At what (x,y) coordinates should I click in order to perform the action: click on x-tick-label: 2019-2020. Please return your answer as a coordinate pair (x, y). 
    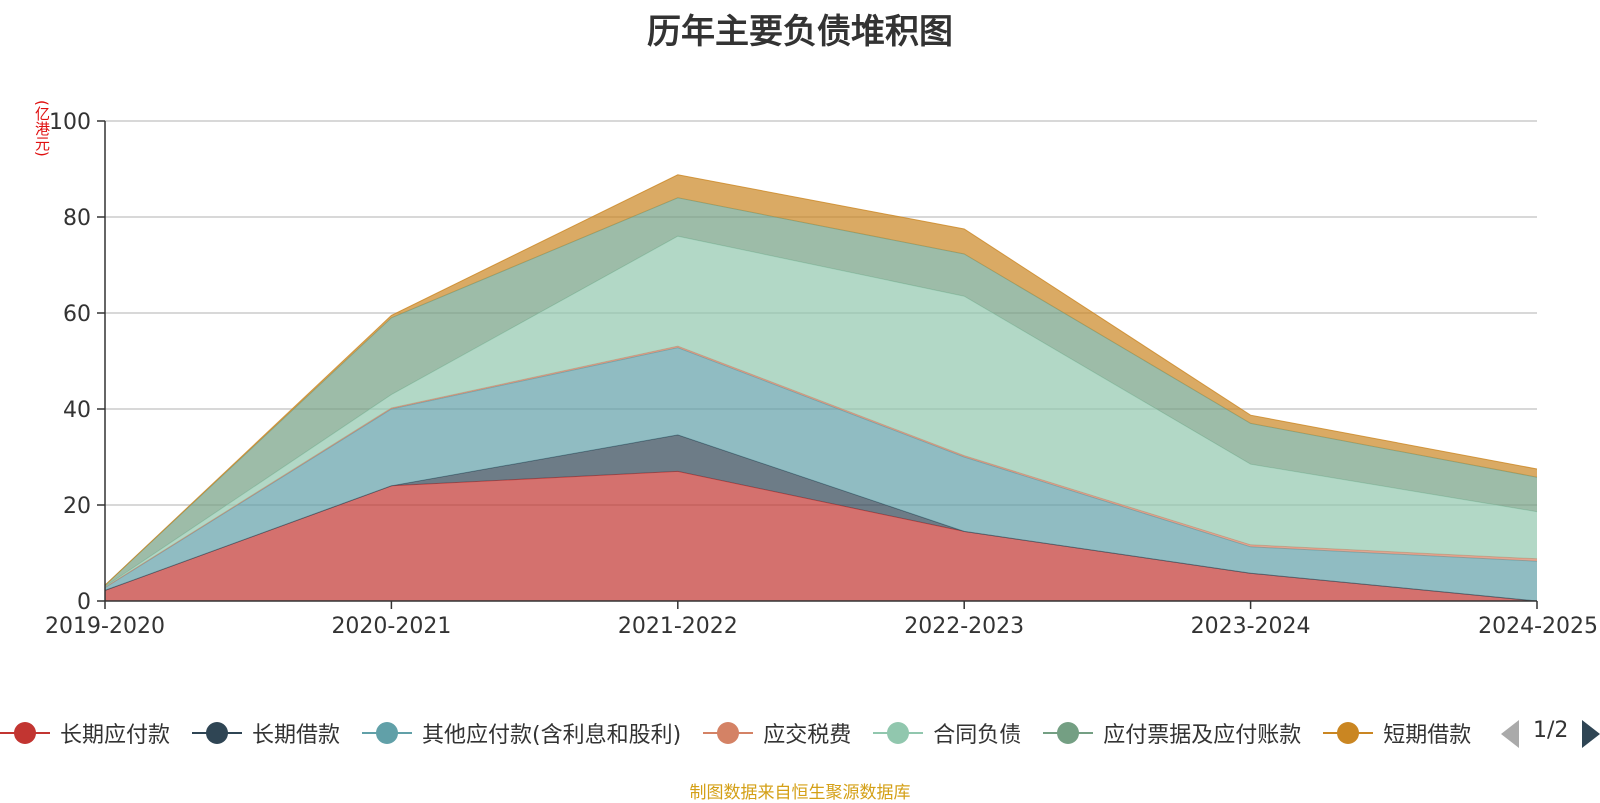
    Looking at the image, I should click on (105, 626).